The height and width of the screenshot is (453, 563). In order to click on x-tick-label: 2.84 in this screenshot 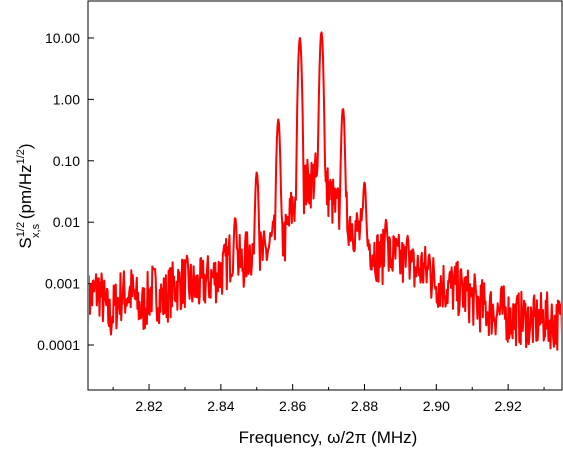, I will do `click(220, 406)`.